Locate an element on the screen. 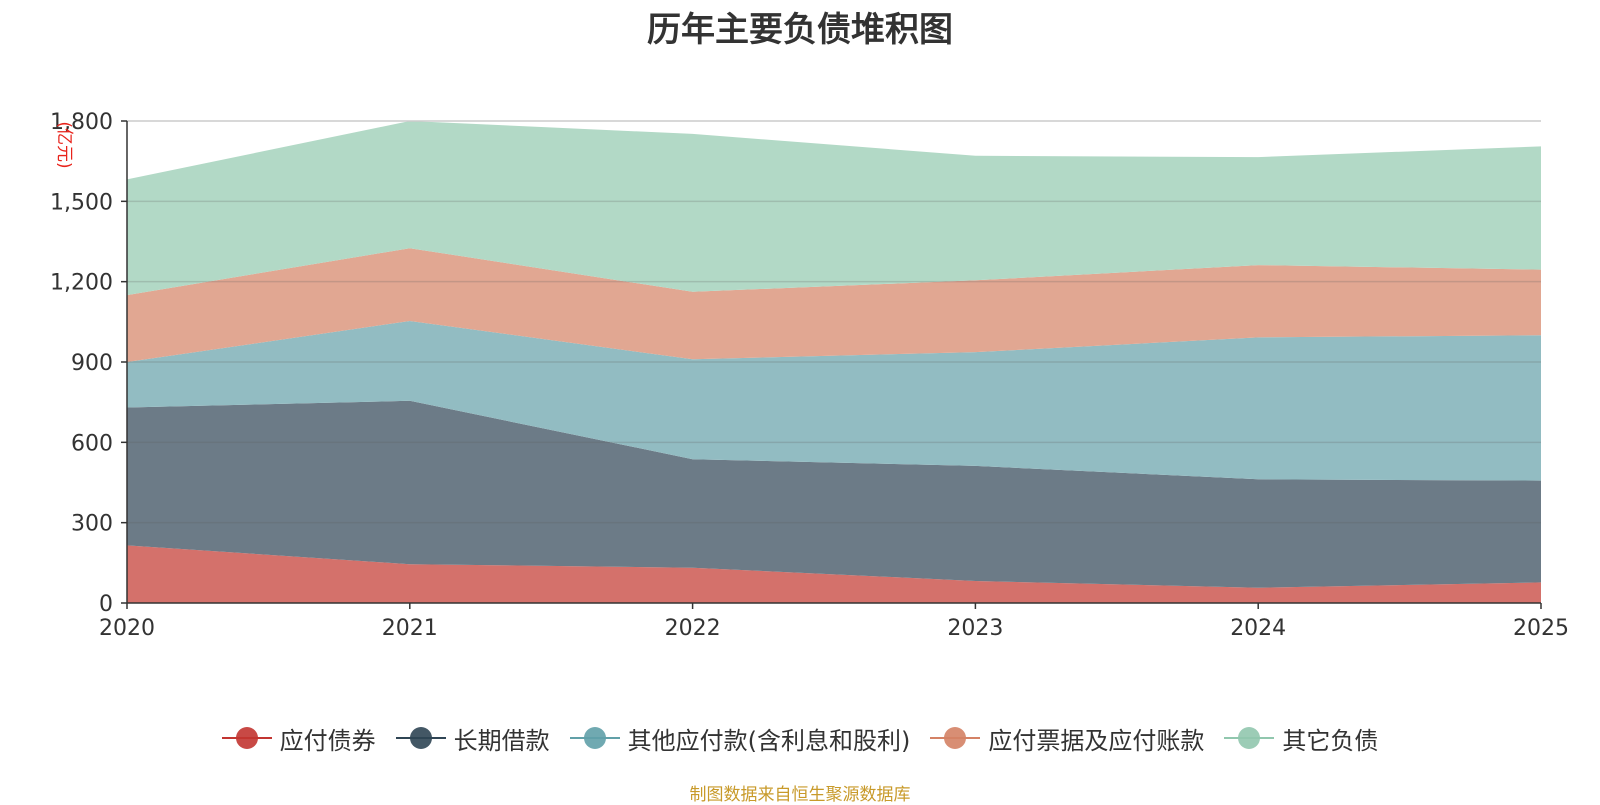  legend-label: 长期借款 is located at coordinates (501, 740).